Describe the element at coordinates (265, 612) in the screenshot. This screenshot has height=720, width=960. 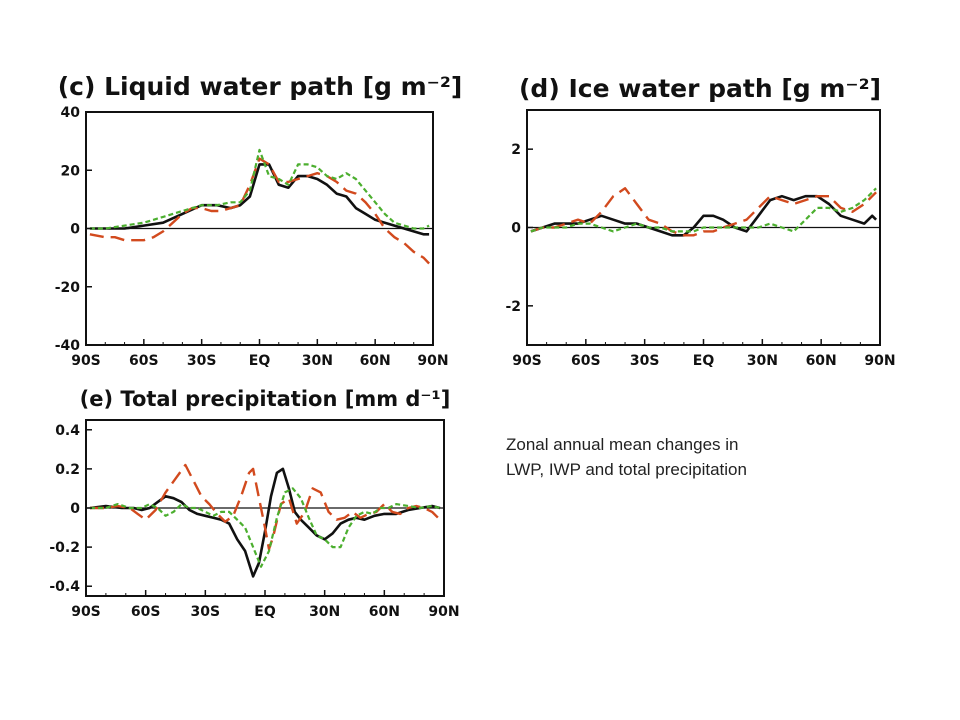
I see `panel-e-x-tick-label: EQ` at that location.